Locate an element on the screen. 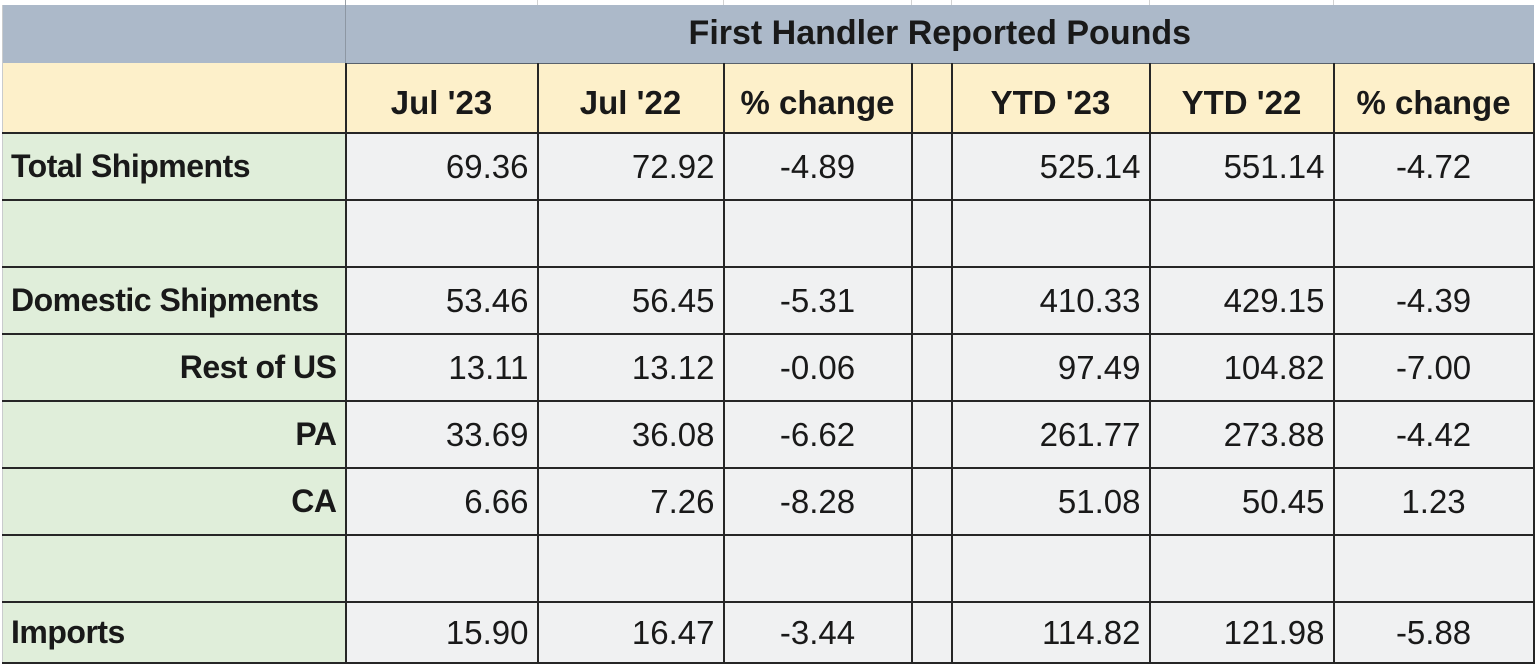  value-cell: -8.28 is located at coordinates (817, 501).